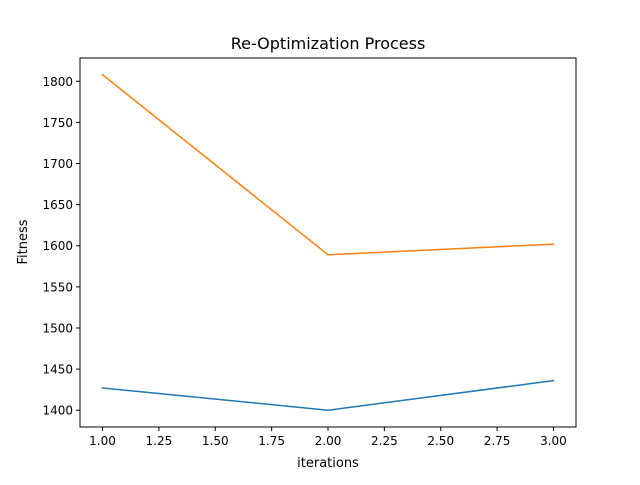 The height and width of the screenshot is (485, 640). Describe the element at coordinates (102, 441) in the screenshot. I see `x-tick-label: 1.00` at that location.